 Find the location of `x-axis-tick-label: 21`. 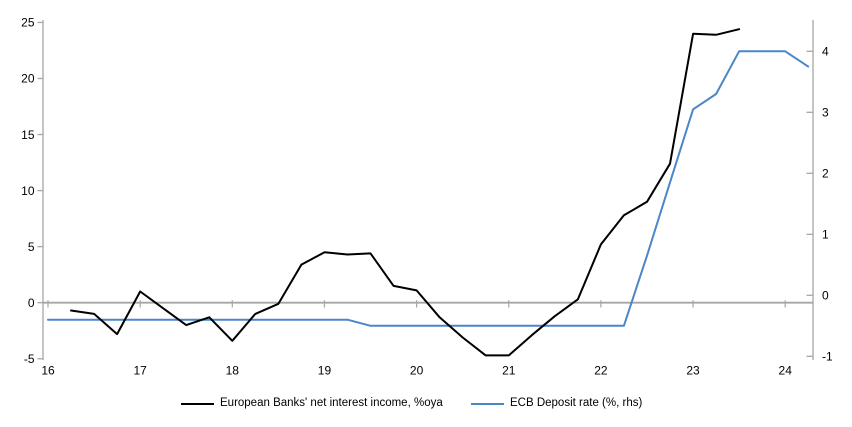

x-axis-tick-label: 21 is located at coordinates (509, 371).